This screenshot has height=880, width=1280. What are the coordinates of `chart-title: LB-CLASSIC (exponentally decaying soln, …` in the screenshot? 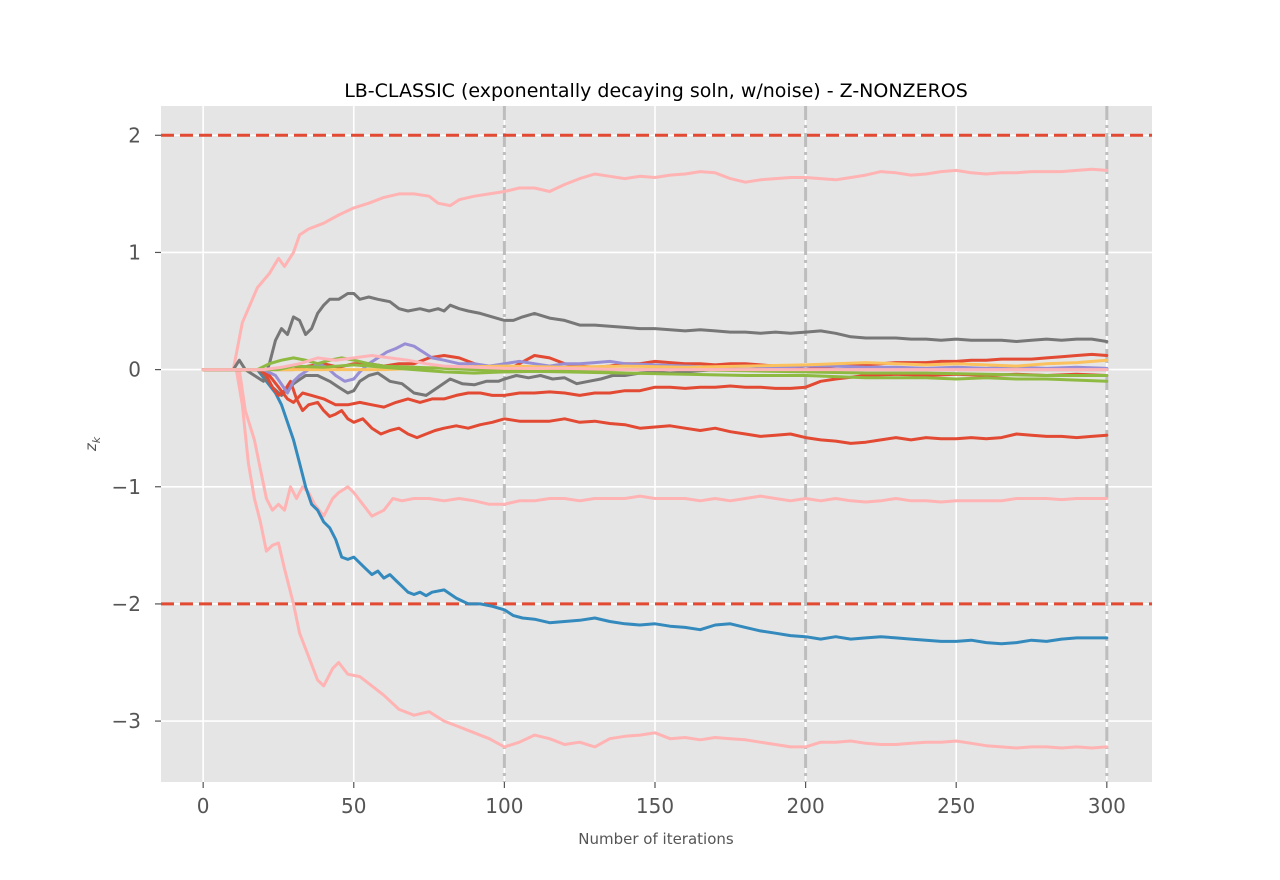 It's located at (656, 91).